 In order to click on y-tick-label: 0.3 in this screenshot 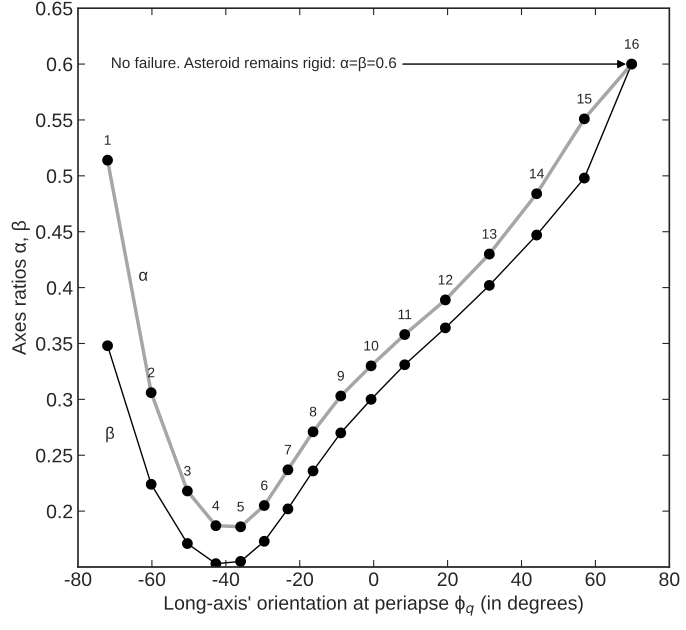, I will do `click(59, 399)`.